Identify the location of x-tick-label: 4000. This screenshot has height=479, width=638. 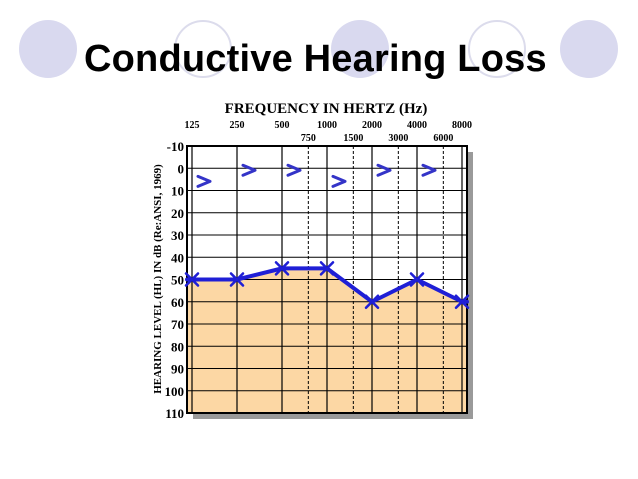
(417, 125).